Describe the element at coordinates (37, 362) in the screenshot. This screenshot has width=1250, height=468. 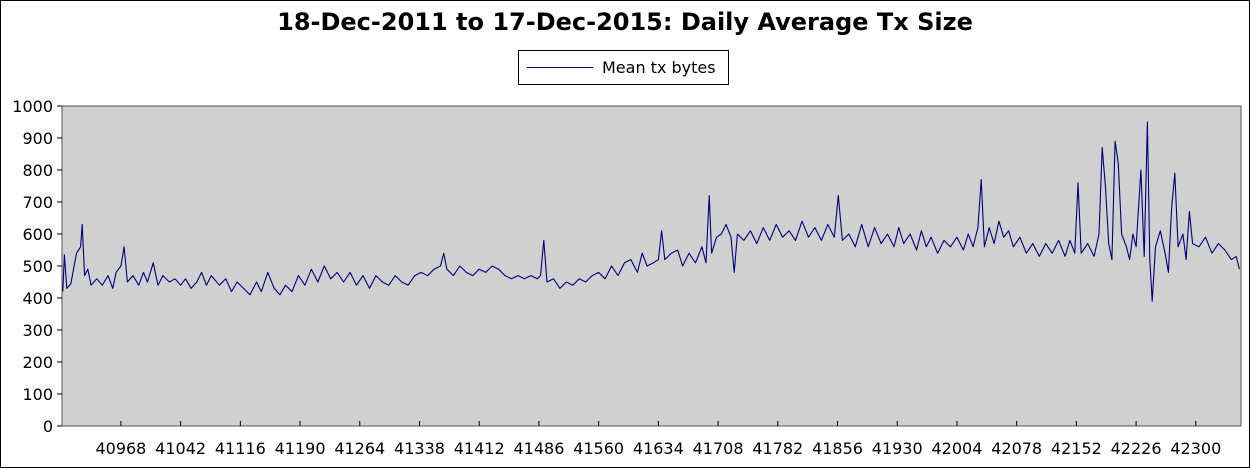
I see `y-tick-label: 200` at that location.